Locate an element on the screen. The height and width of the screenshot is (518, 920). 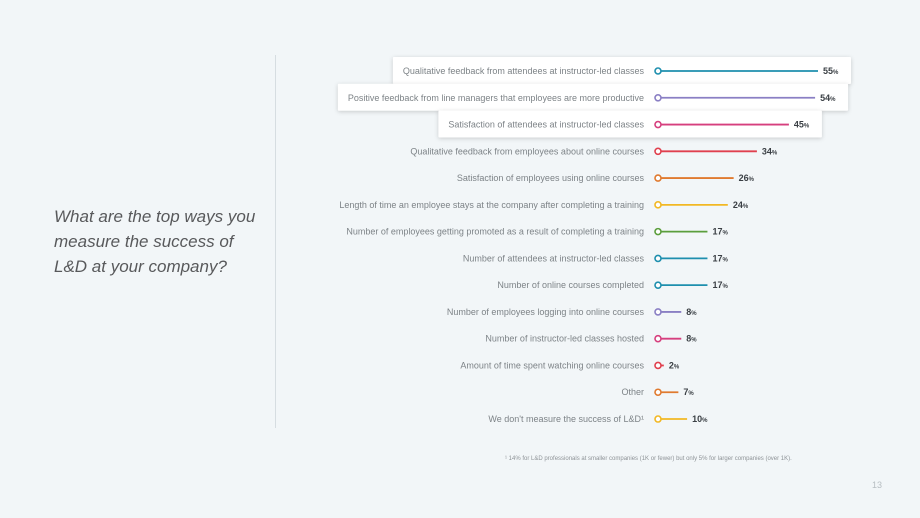
category-label: Number of online courses completed is located at coordinates (570, 285).